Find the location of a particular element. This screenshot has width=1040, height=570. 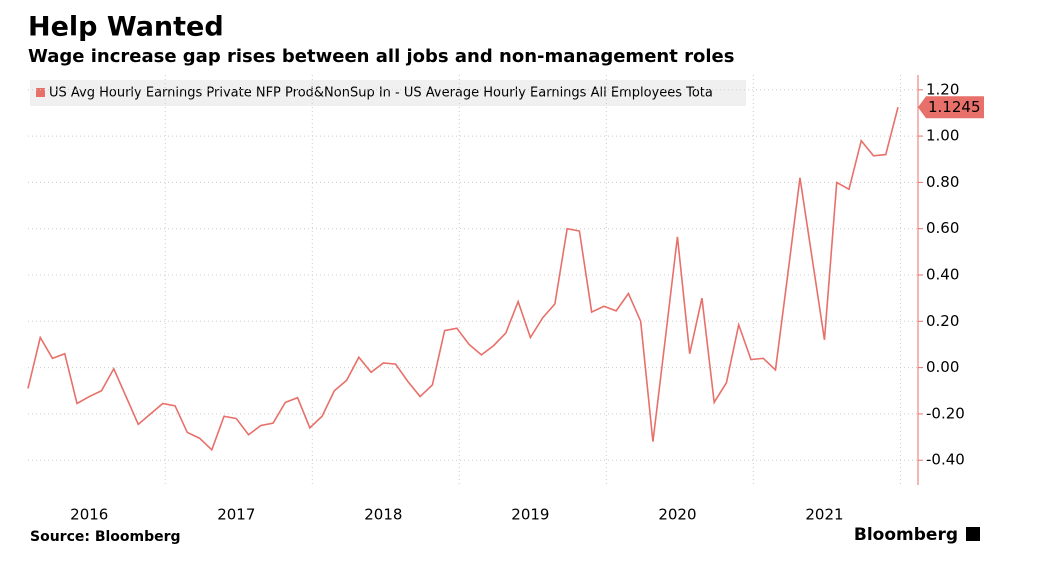

last-value-tag is located at coordinates (951, 107).